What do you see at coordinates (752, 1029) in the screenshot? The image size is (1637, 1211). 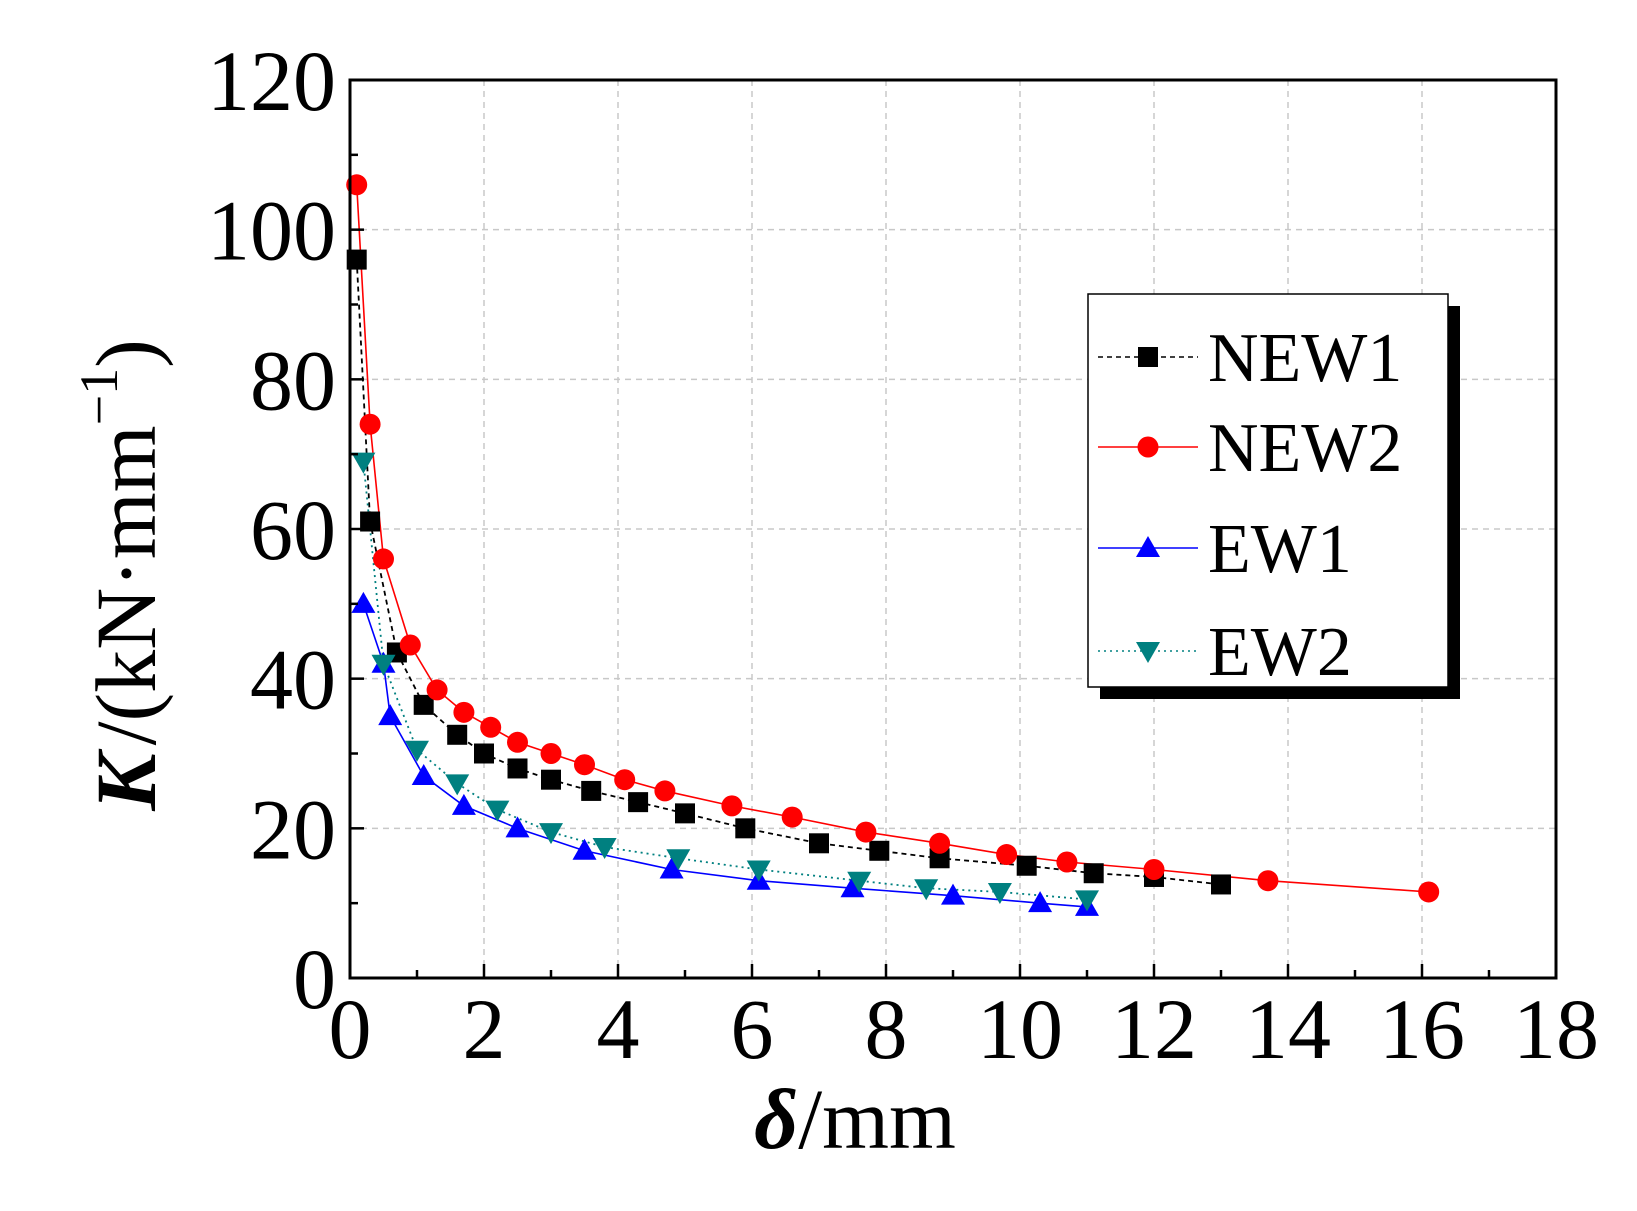 I see `x-tick-label: 6` at bounding box center [752, 1029].